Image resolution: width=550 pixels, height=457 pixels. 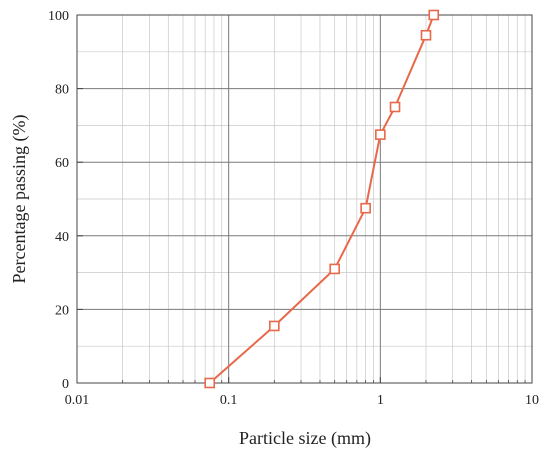 What do you see at coordinates (380, 400) in the screenshot?
I see `x-tick-label: 1` at bounding box center [380, 400].